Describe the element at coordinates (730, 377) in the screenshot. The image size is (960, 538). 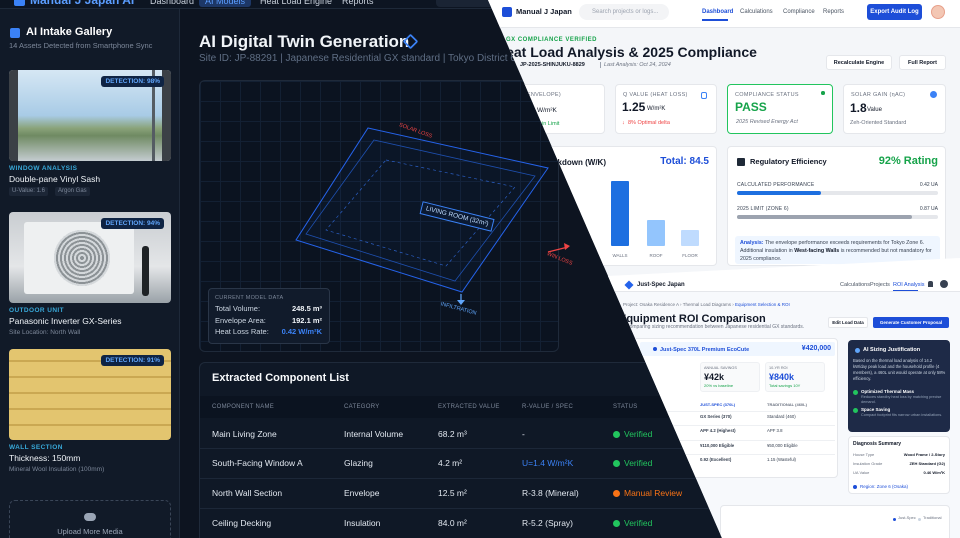
I see `savings-box` at that location.